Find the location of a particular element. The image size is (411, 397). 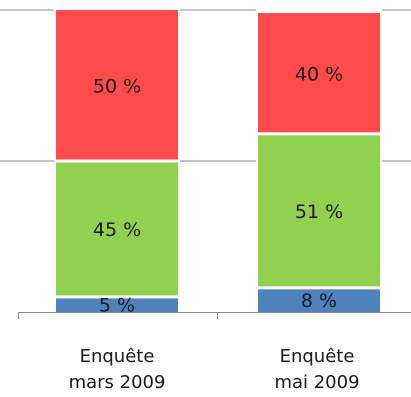

segment-label: 5 % is located at coordinates (117, 305).